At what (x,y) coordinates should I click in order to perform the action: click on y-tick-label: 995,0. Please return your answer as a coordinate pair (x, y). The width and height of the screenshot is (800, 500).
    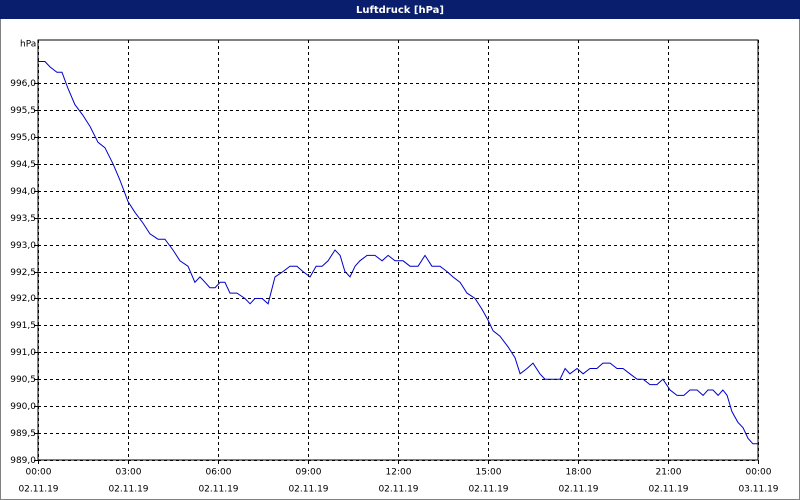
    Looking at the image, I should click on (23, 138).